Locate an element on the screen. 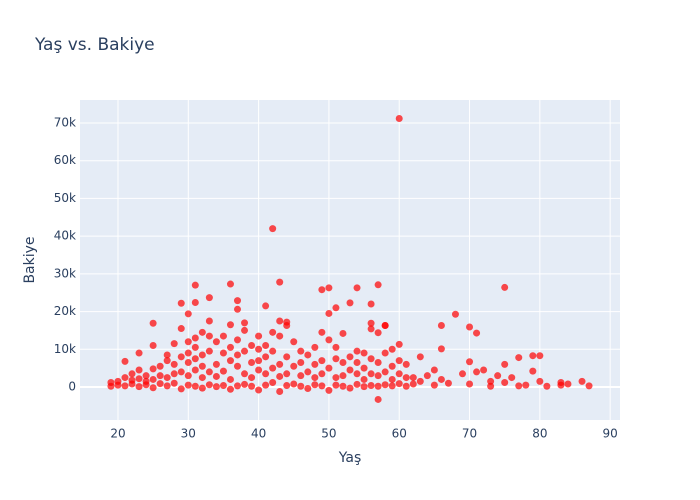 This screenshot has height=500, width=700. x-tick-label: 30 is located at coordinates (188, 434).